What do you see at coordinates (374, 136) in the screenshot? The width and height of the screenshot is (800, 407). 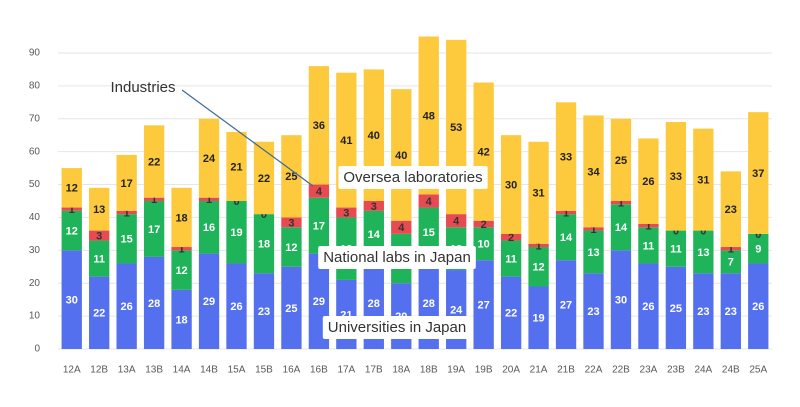 I see `value-label: 40` at bounding box center [374, 136].